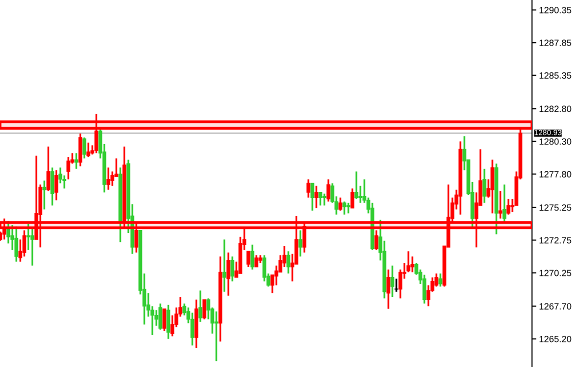 The image size is (577, 367). I want to click on y-tick-label: 1270.25, so click(556, 273).